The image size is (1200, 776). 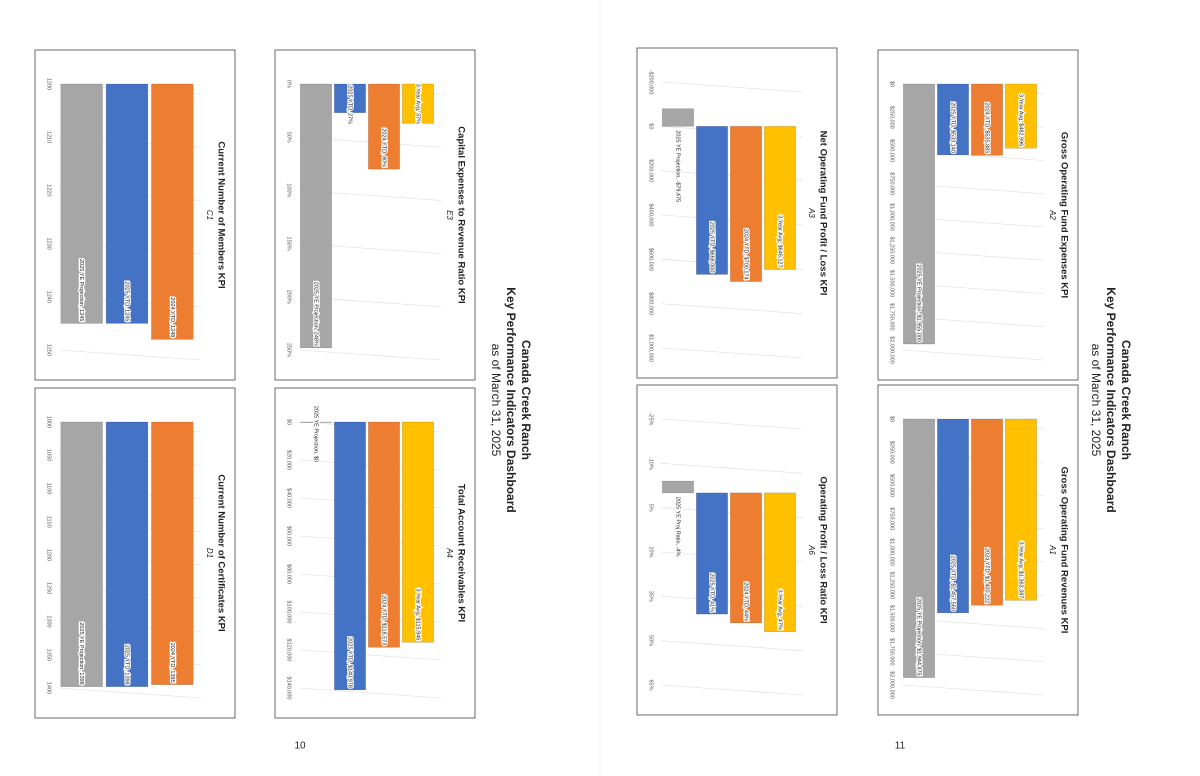 What do you see at coordinates (651, 170) in the screenshot?
I see `tick-label: $200,000` at bounding box center [651, 170].